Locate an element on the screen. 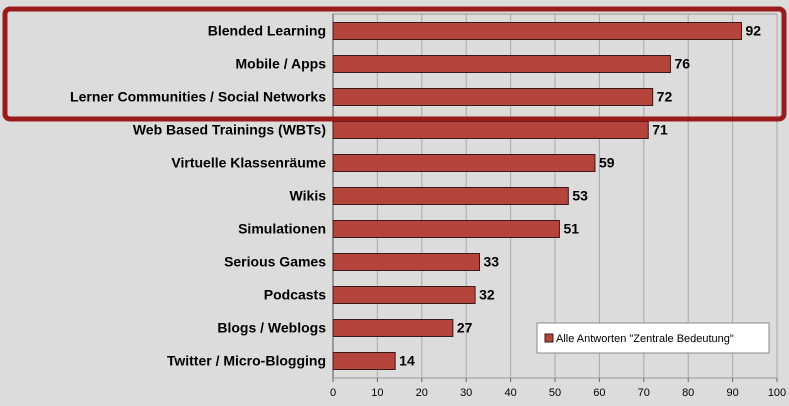 The image size is (789, 406). legend-label: Alle Antworten "Zentrale Bedeutung" is located at coordinates (645, 339).